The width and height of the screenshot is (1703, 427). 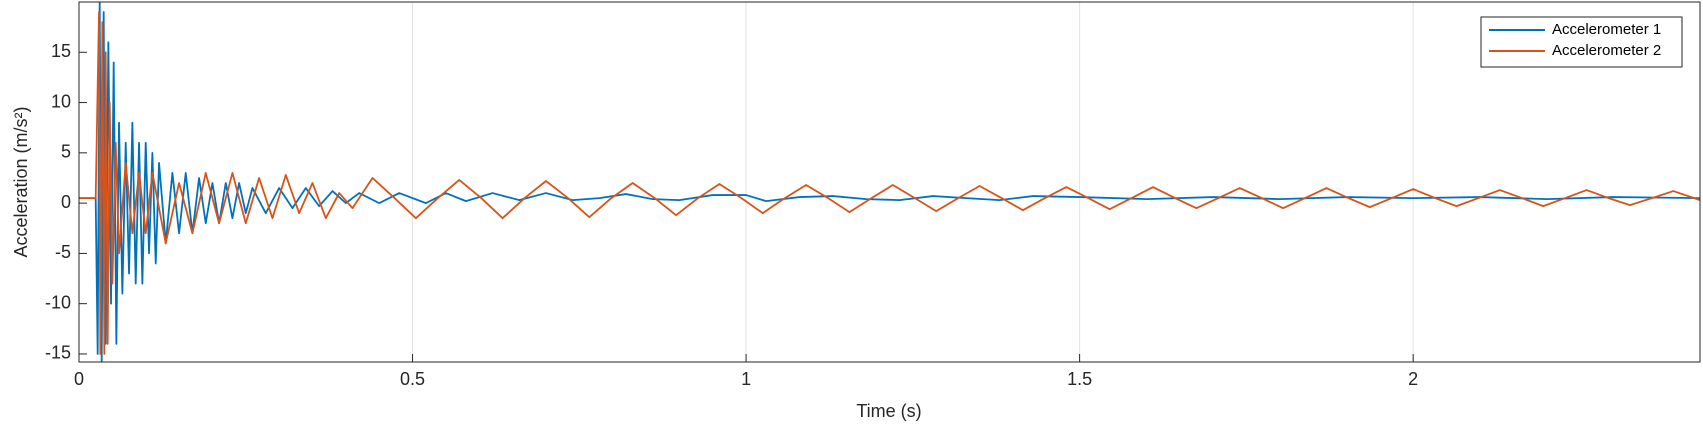 What do you see at coordinates (1606, 29) in the screenshot?
I see `legend-label: Accelerometer 1` at bounding box center [1606, 29].